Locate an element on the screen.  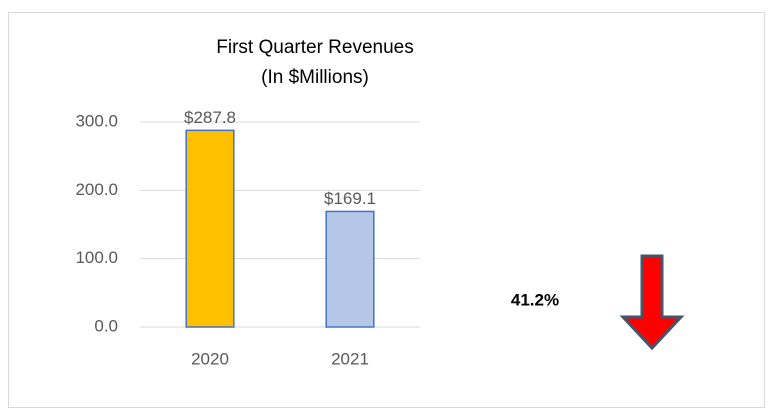
x-tick-label: 2021 is located at coordinates (350, 358).